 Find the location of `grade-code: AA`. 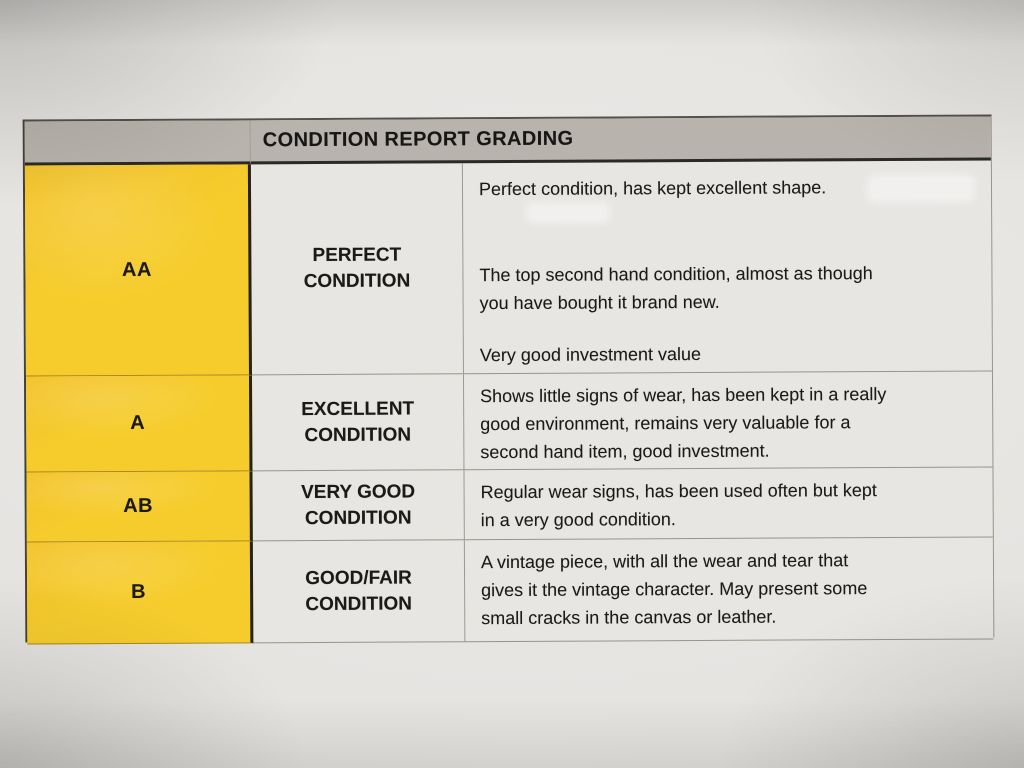

grade-code: AA is located at coordinates (136, 269).